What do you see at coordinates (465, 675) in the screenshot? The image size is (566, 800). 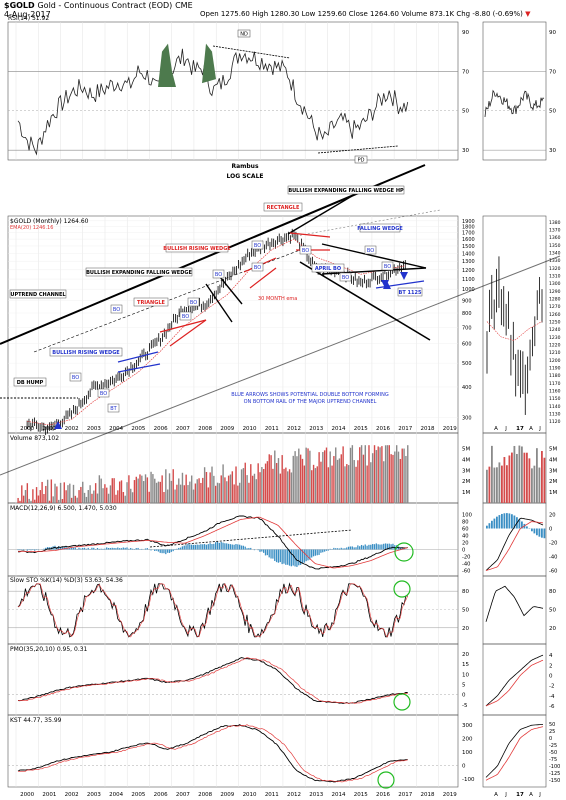 I see `pmo-tick: 10` at bounding box center [465, 675].